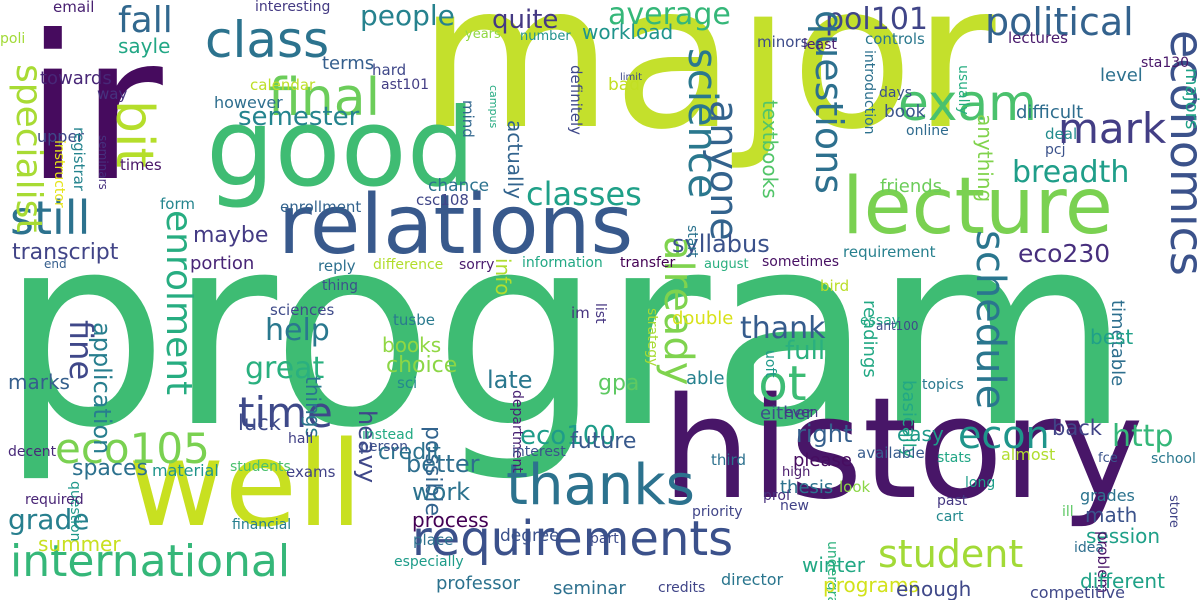 The width and height of the screenshot is (1200, 600). What do you see at coordinates (1077, 591) in the screenshot?
I see `word-competitive: competitive` at bounding box center [1077, 591].